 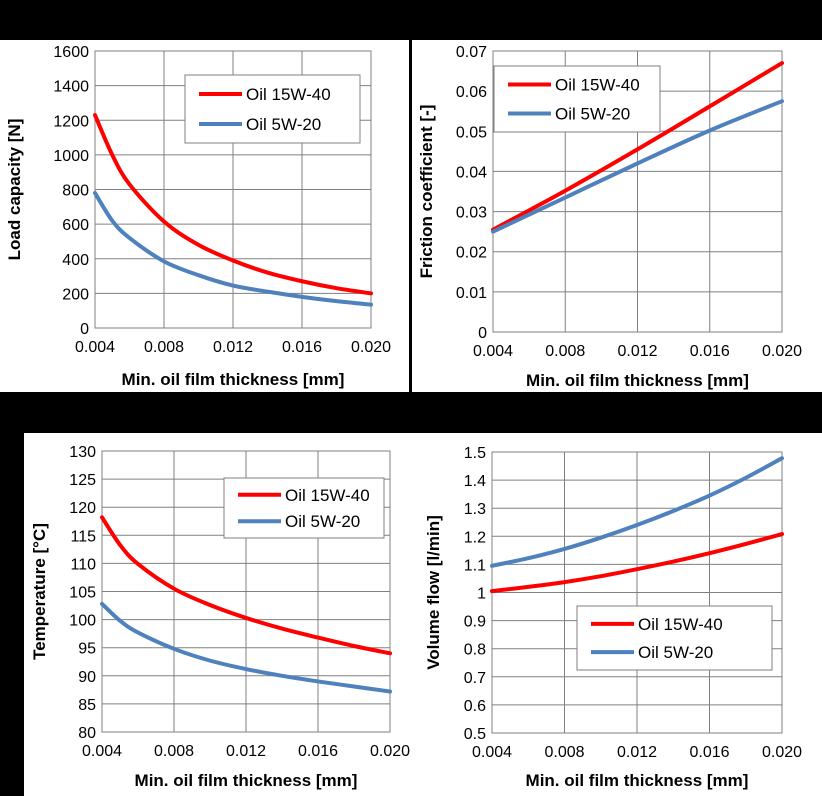 What do you see at coordinates (475, 509) in the screenshot?
I see `y-tick-label: 1.3` at bounding box center [475, 509].